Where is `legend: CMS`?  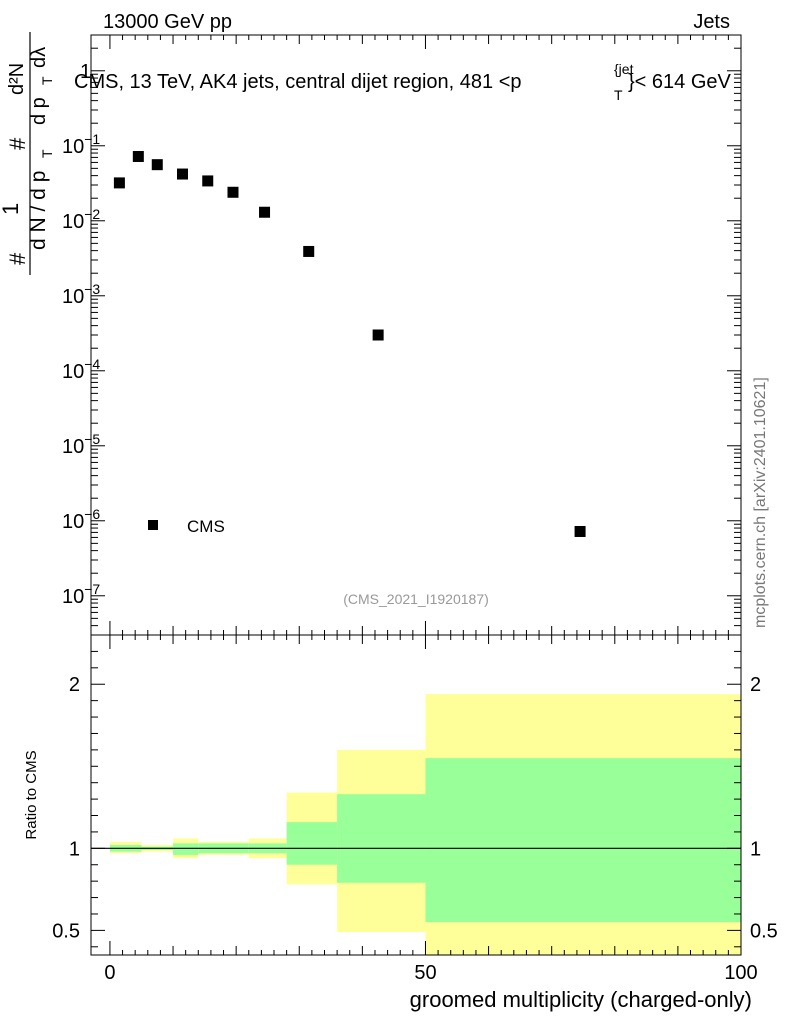
legend: CMS is located at coordinates (186, 526).